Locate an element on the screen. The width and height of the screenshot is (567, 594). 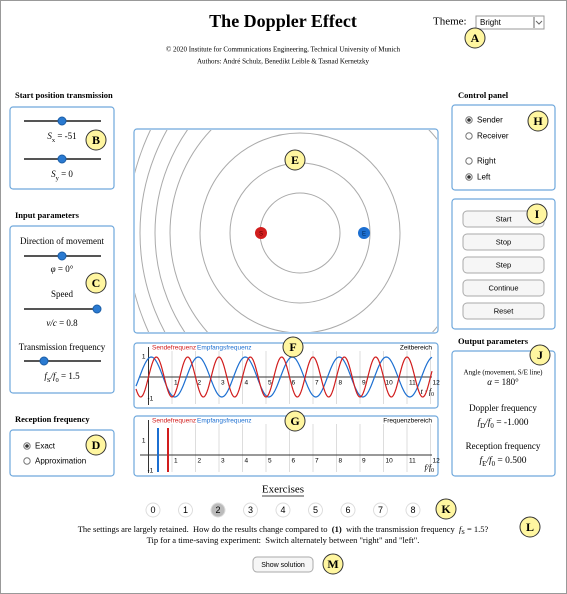
tick-label: 4 is located at coordinates (247, 461).